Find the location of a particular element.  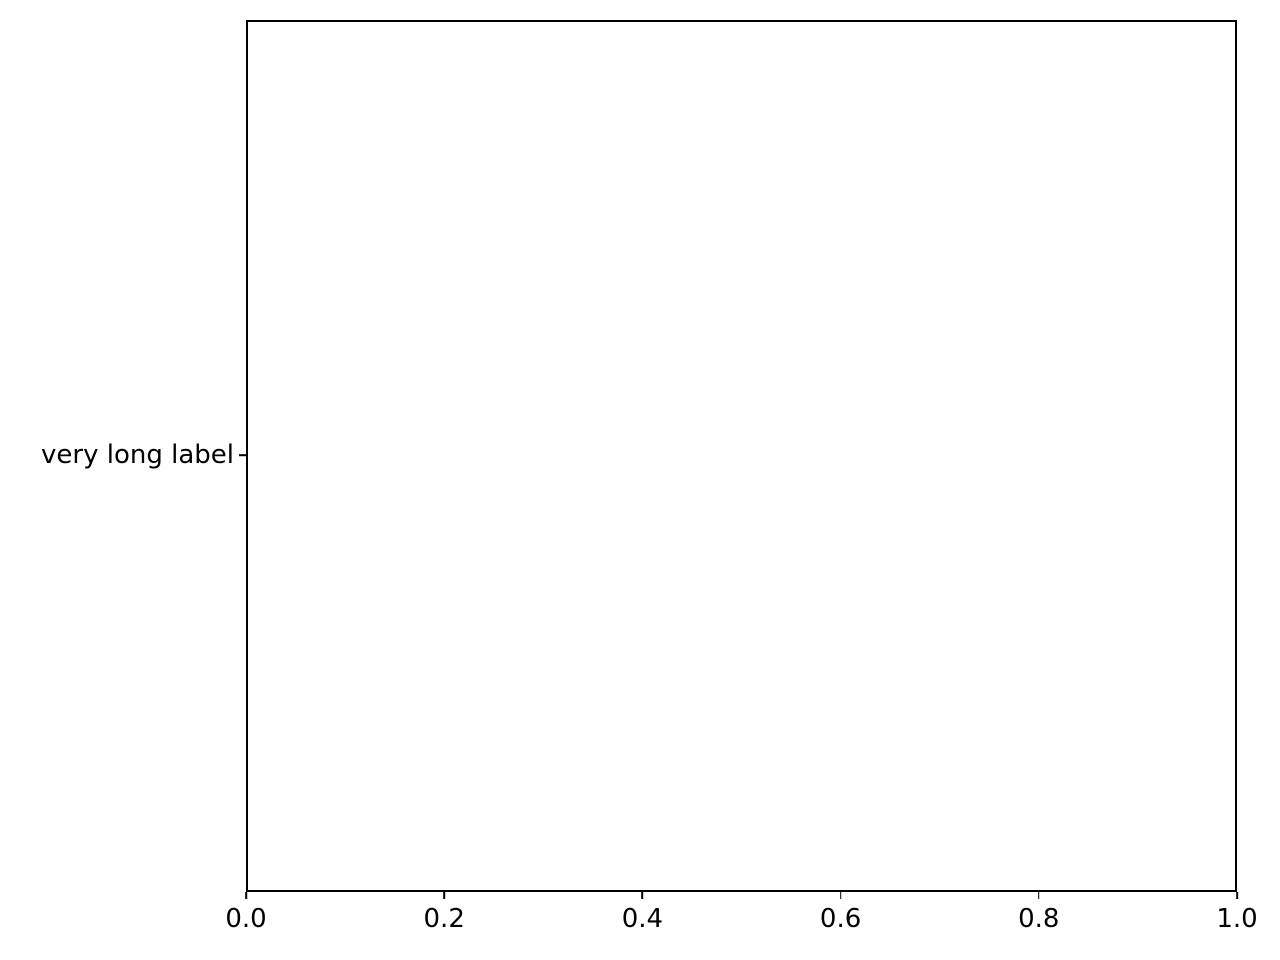

axis-spine-top is located at coordinates (741, 21).